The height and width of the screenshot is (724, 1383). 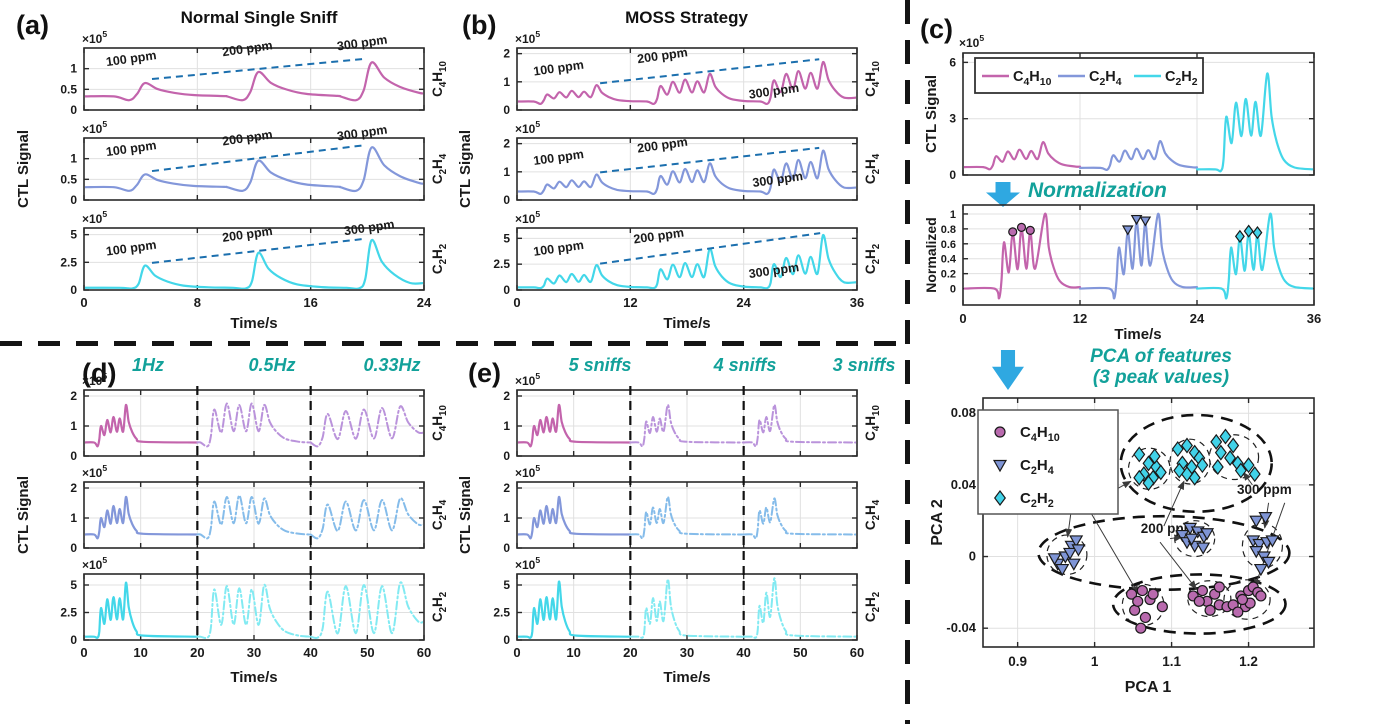 I want to click on svg-text: 0.04, so click(x=964, y=484).